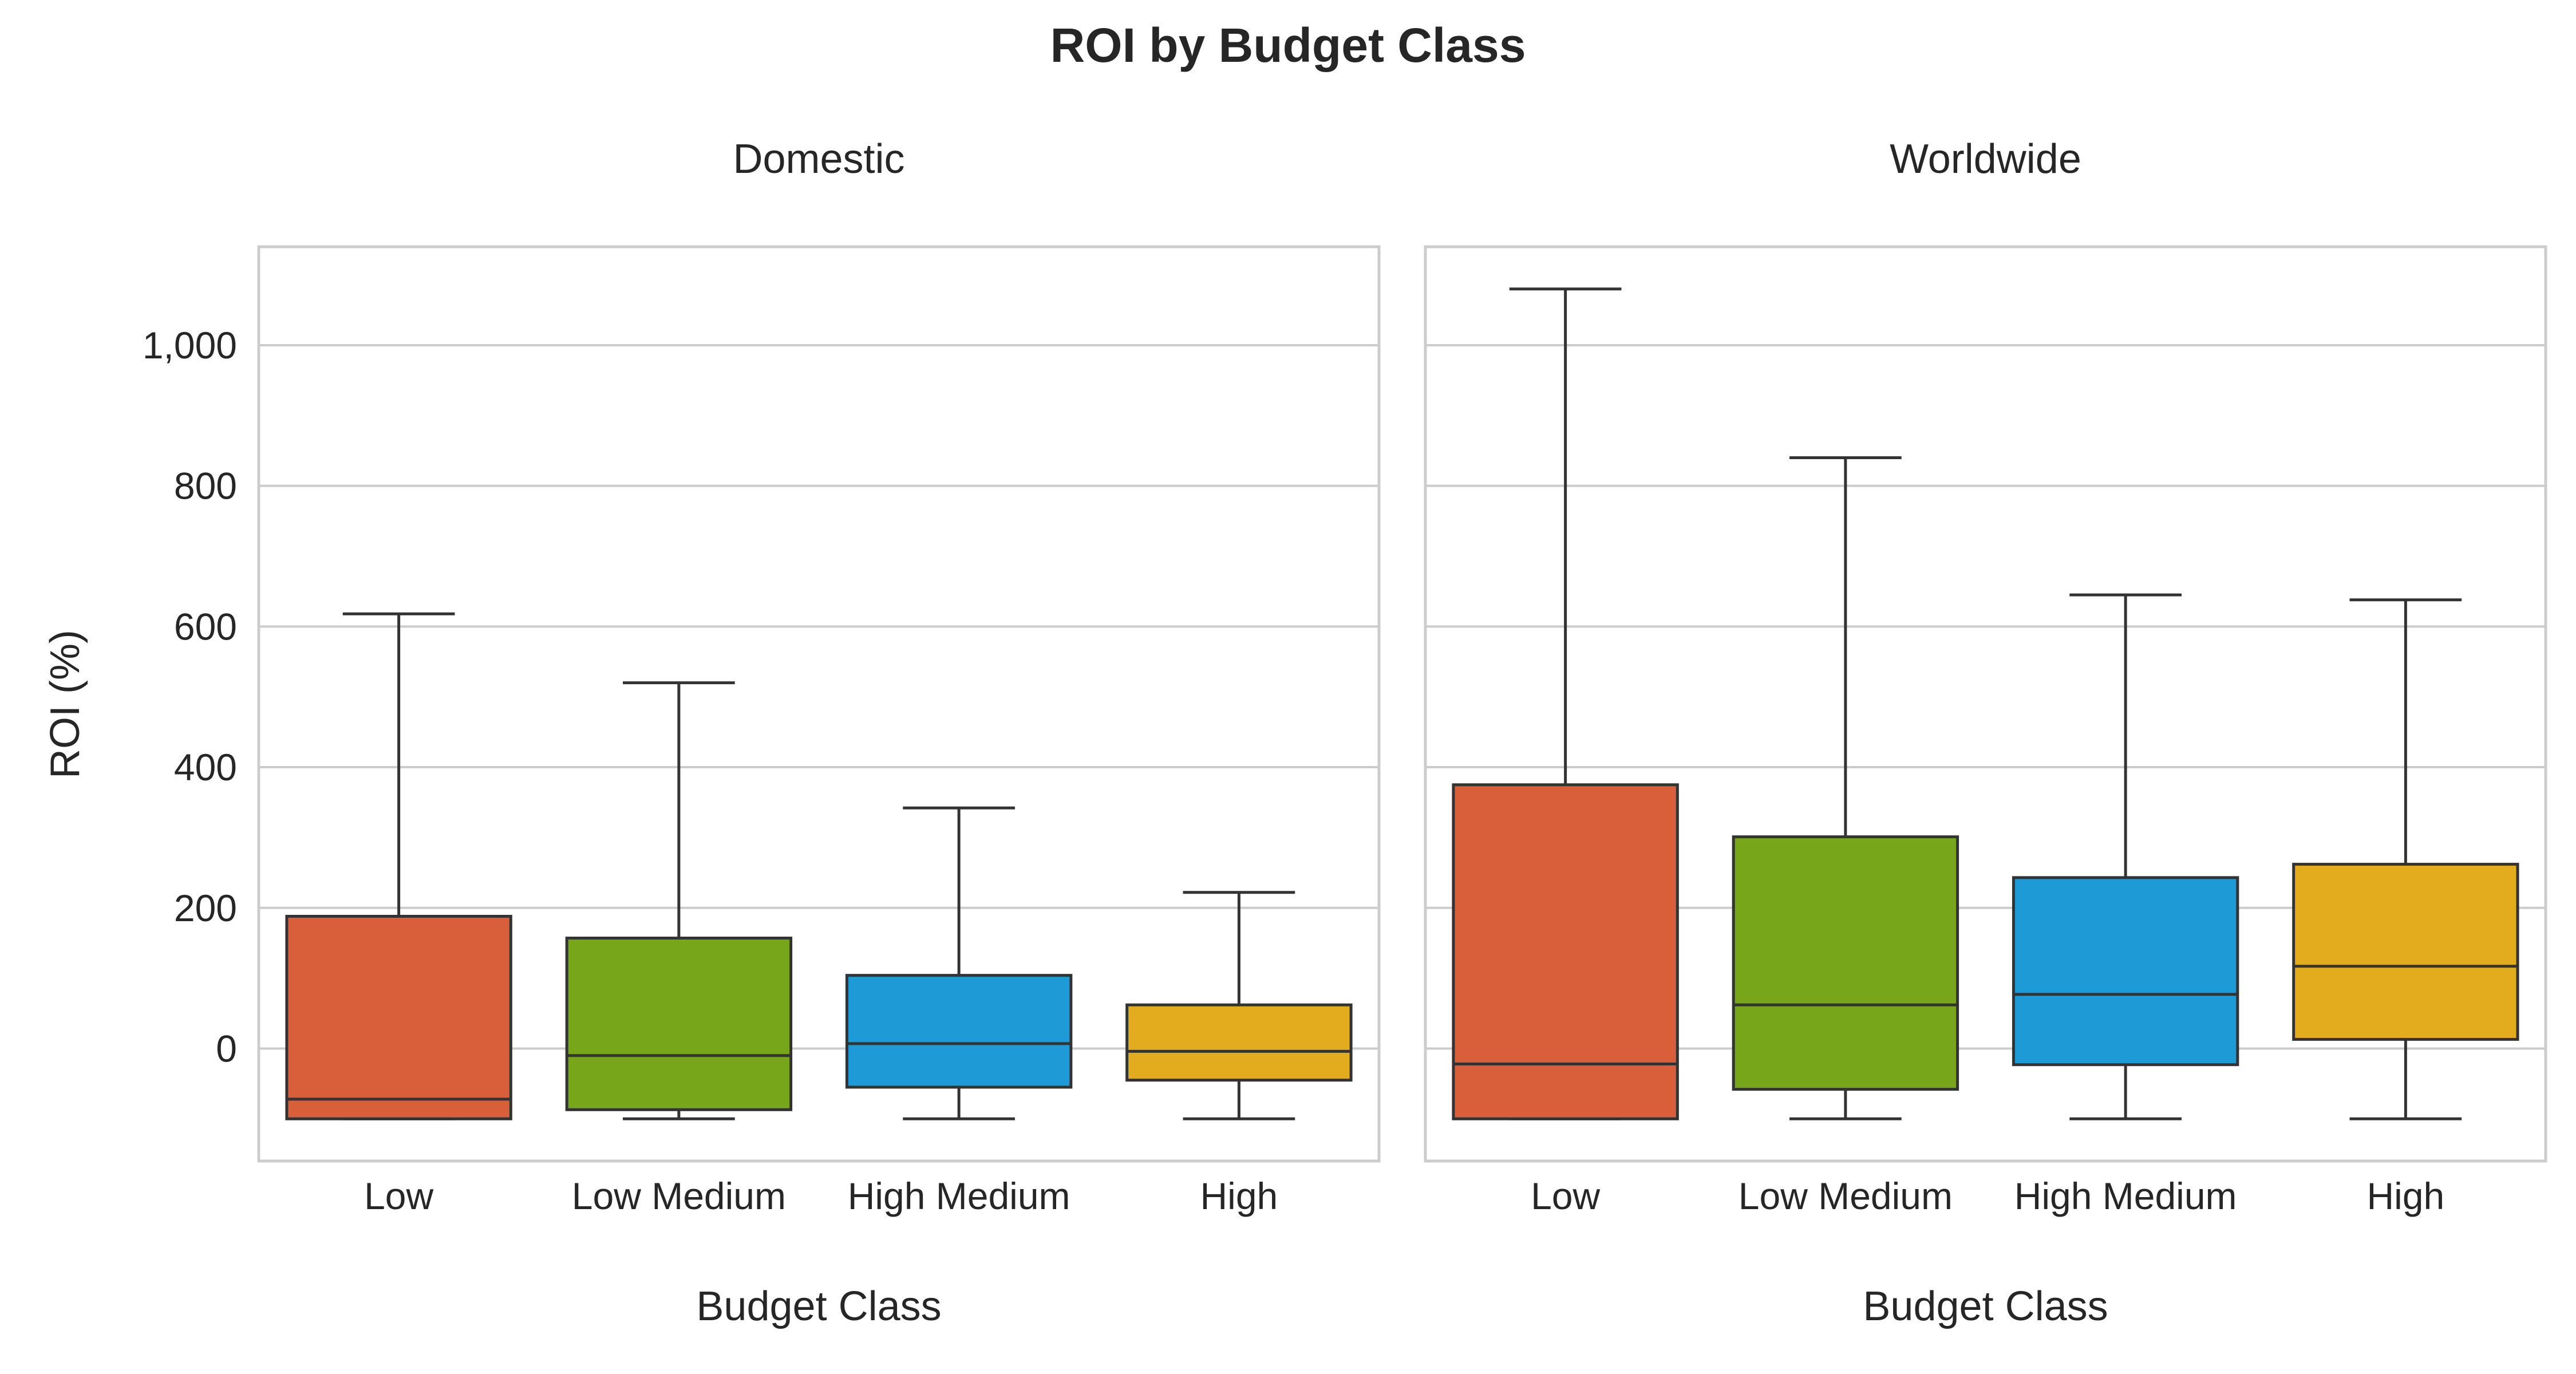 This screenshot has width=2576, height=1374. Describe the element at coordinates (818, 159) in the screenshot. I see `panel-subtitle: Domestic` at that location.